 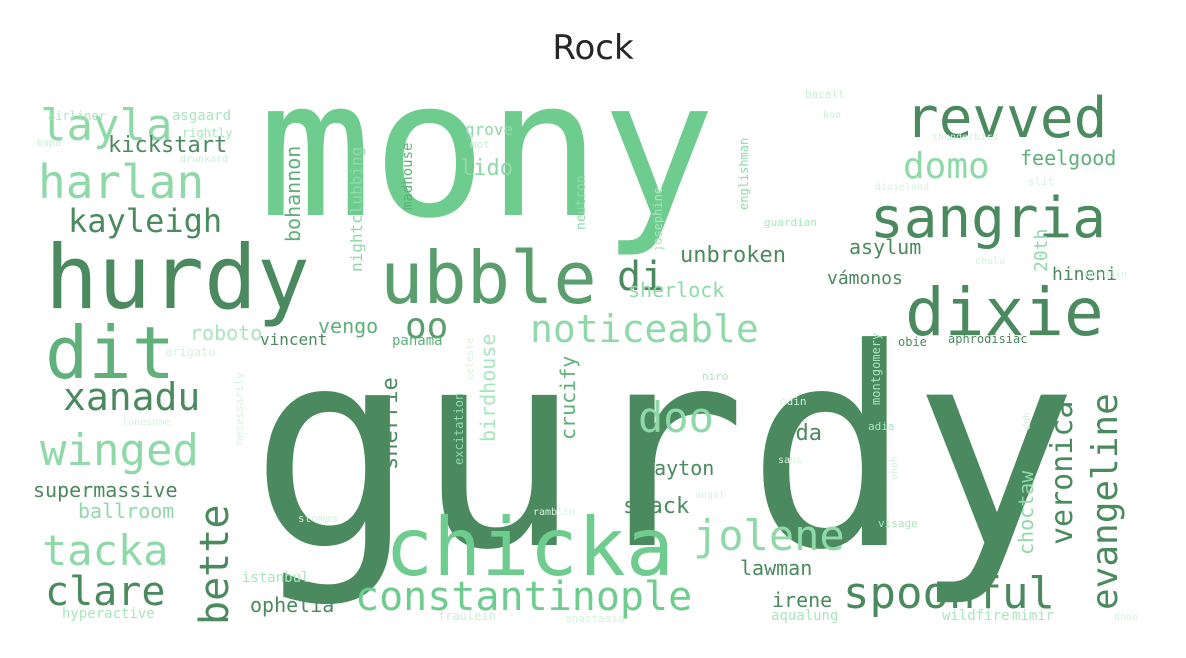 I want to click on cloud-word-bapa: bapa, so click(x=49, y=143).